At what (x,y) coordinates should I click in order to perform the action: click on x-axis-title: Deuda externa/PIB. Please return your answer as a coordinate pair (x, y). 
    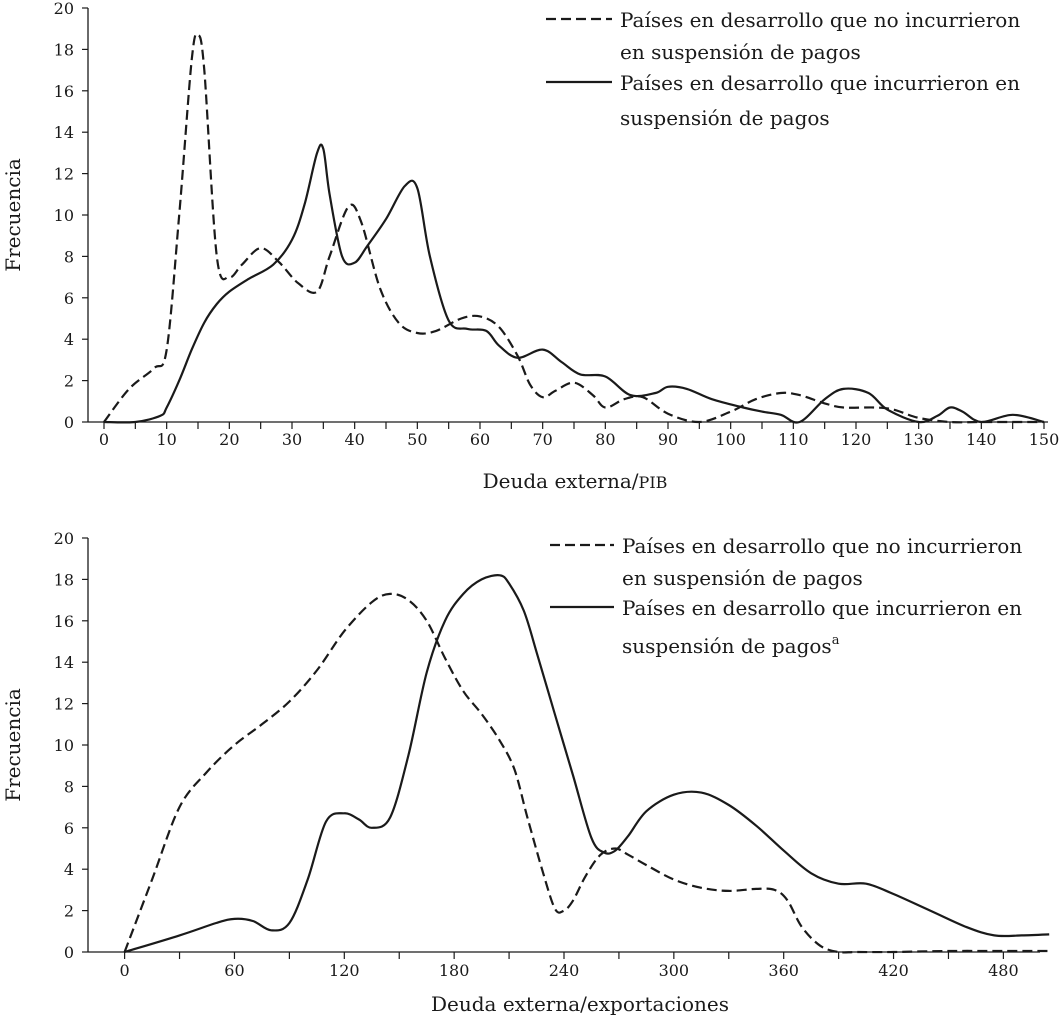
    Looking at the image, I should click on (575, 481).